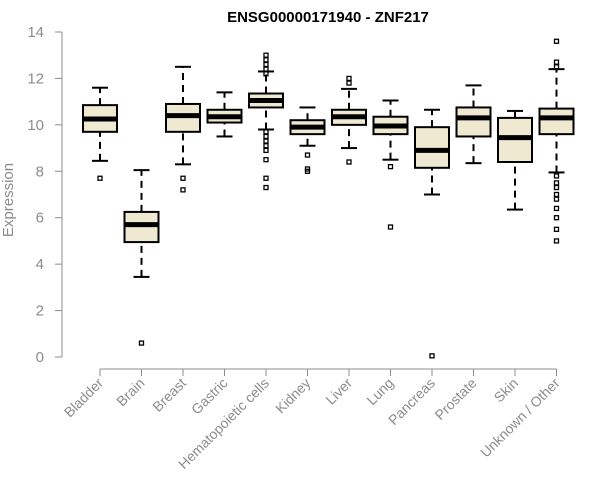 This screenshot has height=500, width=600. What do you see at coordinates (45, 195) in the screenshot?
I see `y-axis: 0 2 4 6 8 10 12 14` at bounding box center [45, 195].